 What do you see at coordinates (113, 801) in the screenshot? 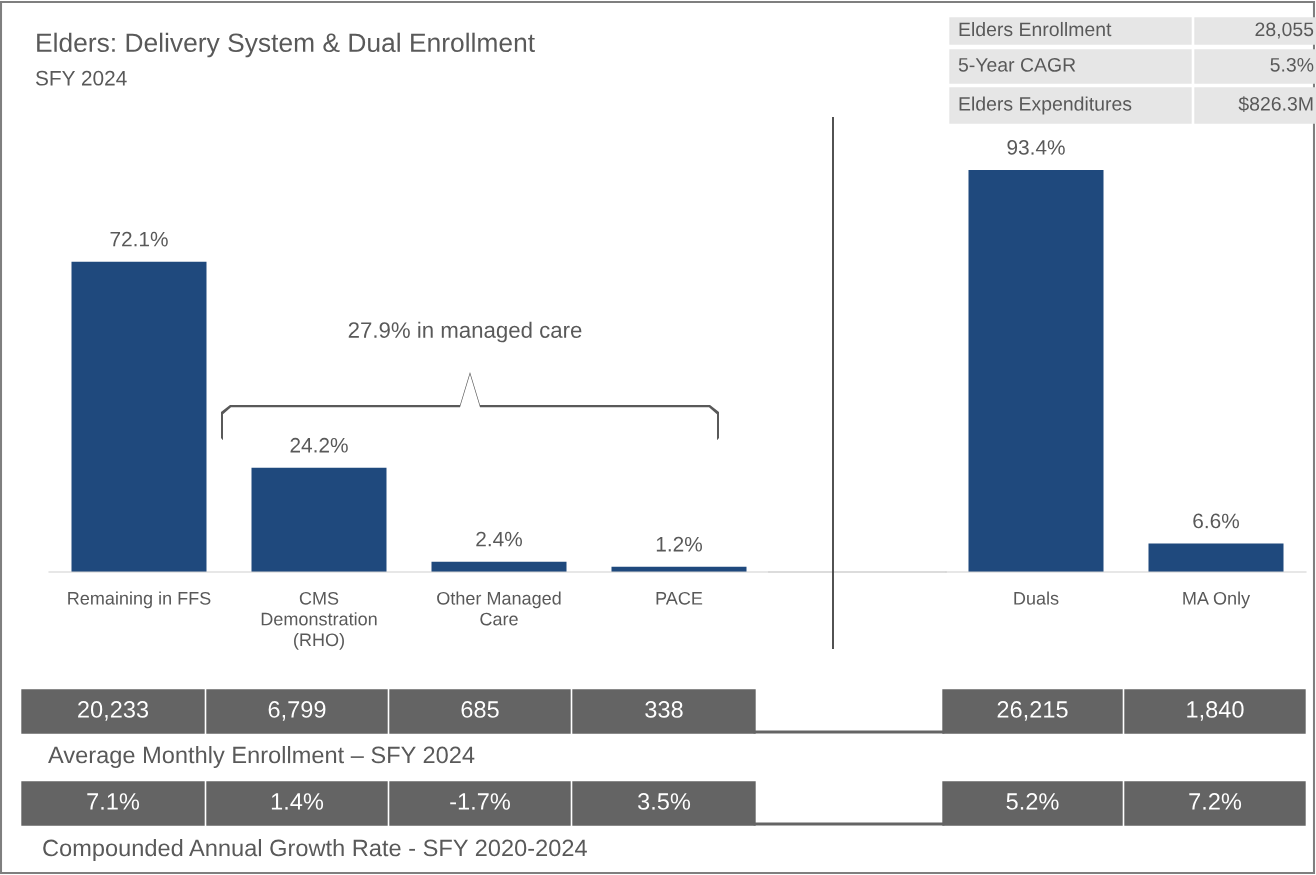
I see `text: 7.1%` at bounding box center [113, 801].